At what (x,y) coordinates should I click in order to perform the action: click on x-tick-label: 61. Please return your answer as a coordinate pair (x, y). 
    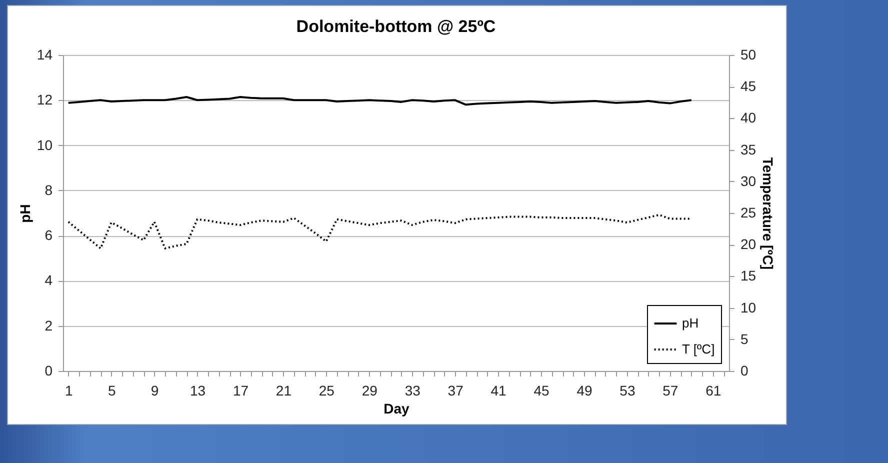
    Looking at the image, I should click on (714, 390).